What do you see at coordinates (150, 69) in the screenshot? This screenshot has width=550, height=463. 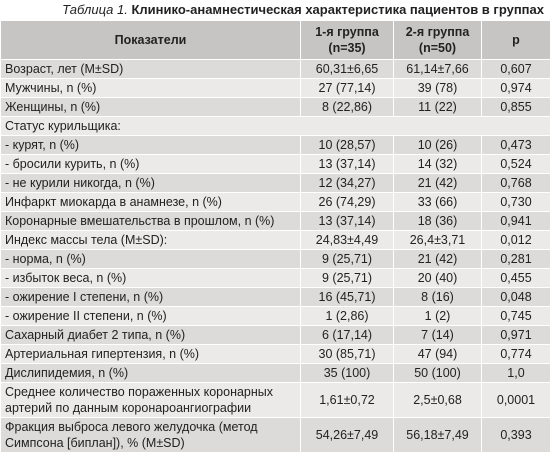 I see `label-cell: Возраст, лет (M±SD)` at bounding box center [150, 69].